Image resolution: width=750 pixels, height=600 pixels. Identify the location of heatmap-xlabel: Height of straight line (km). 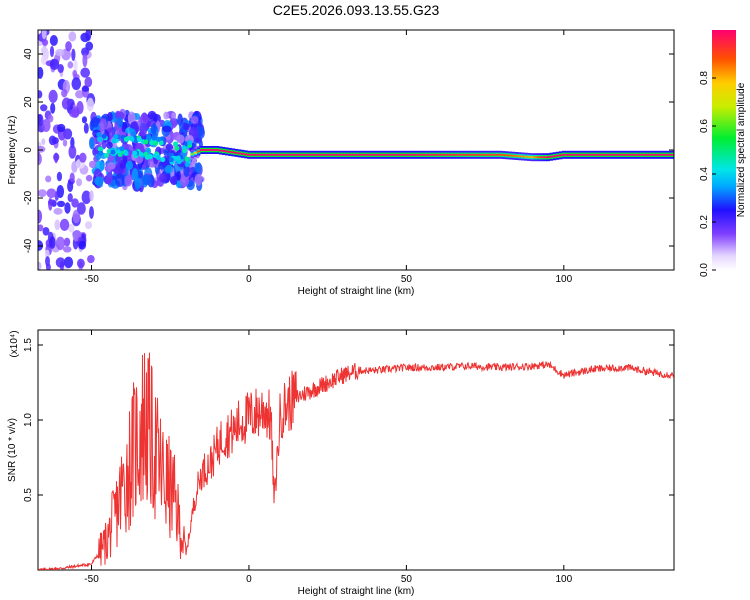
(356, 291).